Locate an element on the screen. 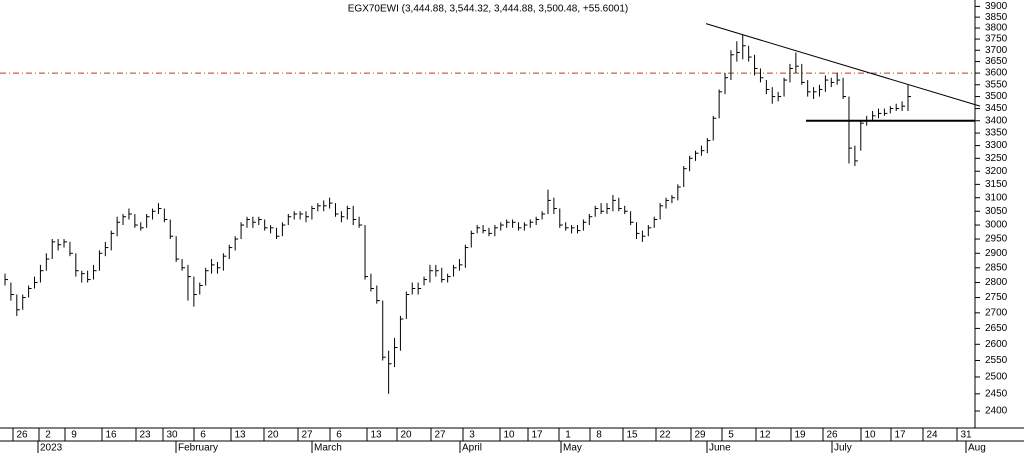 This screenshot has width=1024, height=453. month-label: March is located at coordinates (328, 448).